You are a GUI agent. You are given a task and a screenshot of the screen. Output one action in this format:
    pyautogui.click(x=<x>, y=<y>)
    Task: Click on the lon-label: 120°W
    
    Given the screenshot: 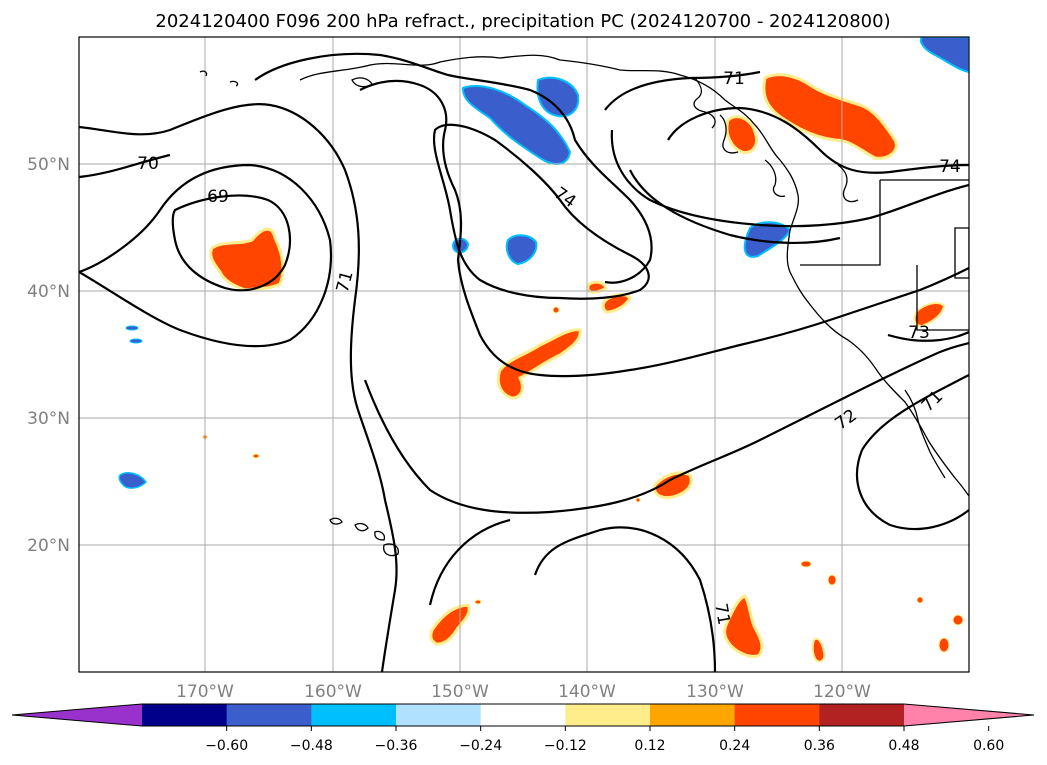 What is the action you would take?
    pyautogui.click(x=842, y=692)
    